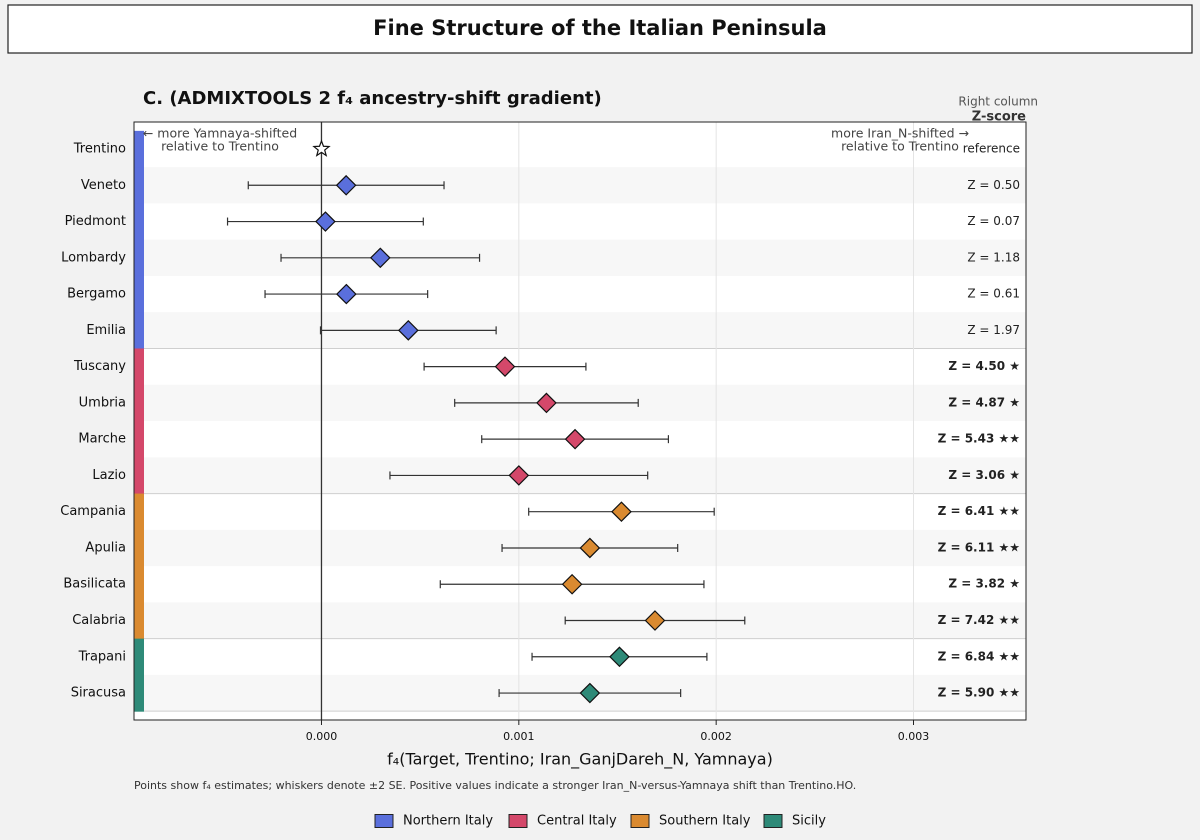  Describe the element at coordinates (98, 693) in the screenshot. I see `y-tick-label: Siracusa` at that location.